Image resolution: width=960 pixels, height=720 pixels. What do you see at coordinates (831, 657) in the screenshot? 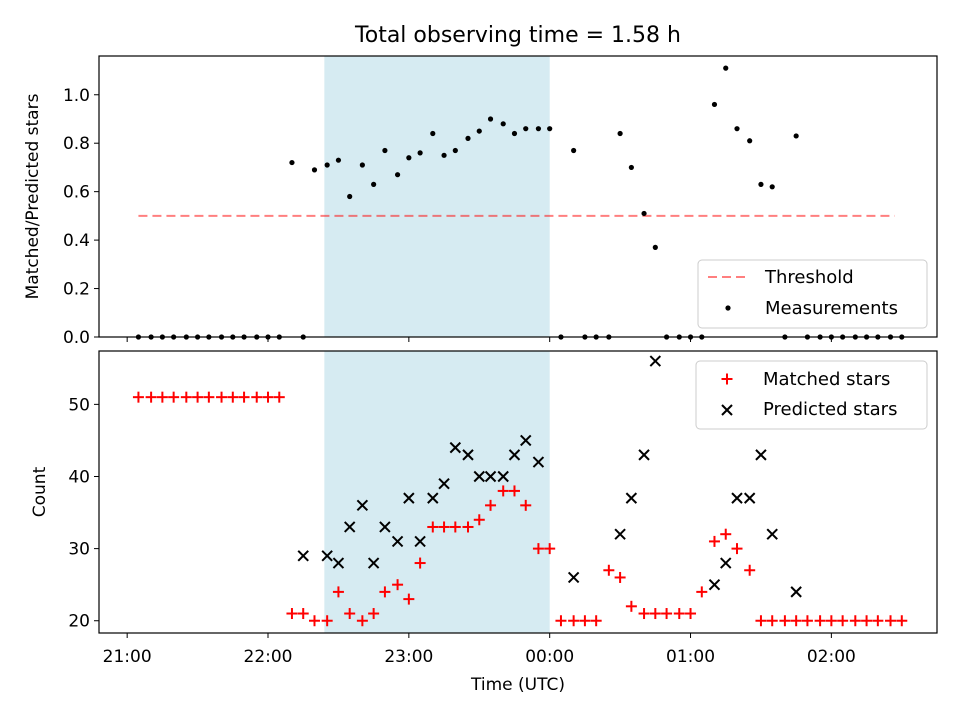
I see `bottom-xtick-label: 02:00` at bounding box center [831, 657].